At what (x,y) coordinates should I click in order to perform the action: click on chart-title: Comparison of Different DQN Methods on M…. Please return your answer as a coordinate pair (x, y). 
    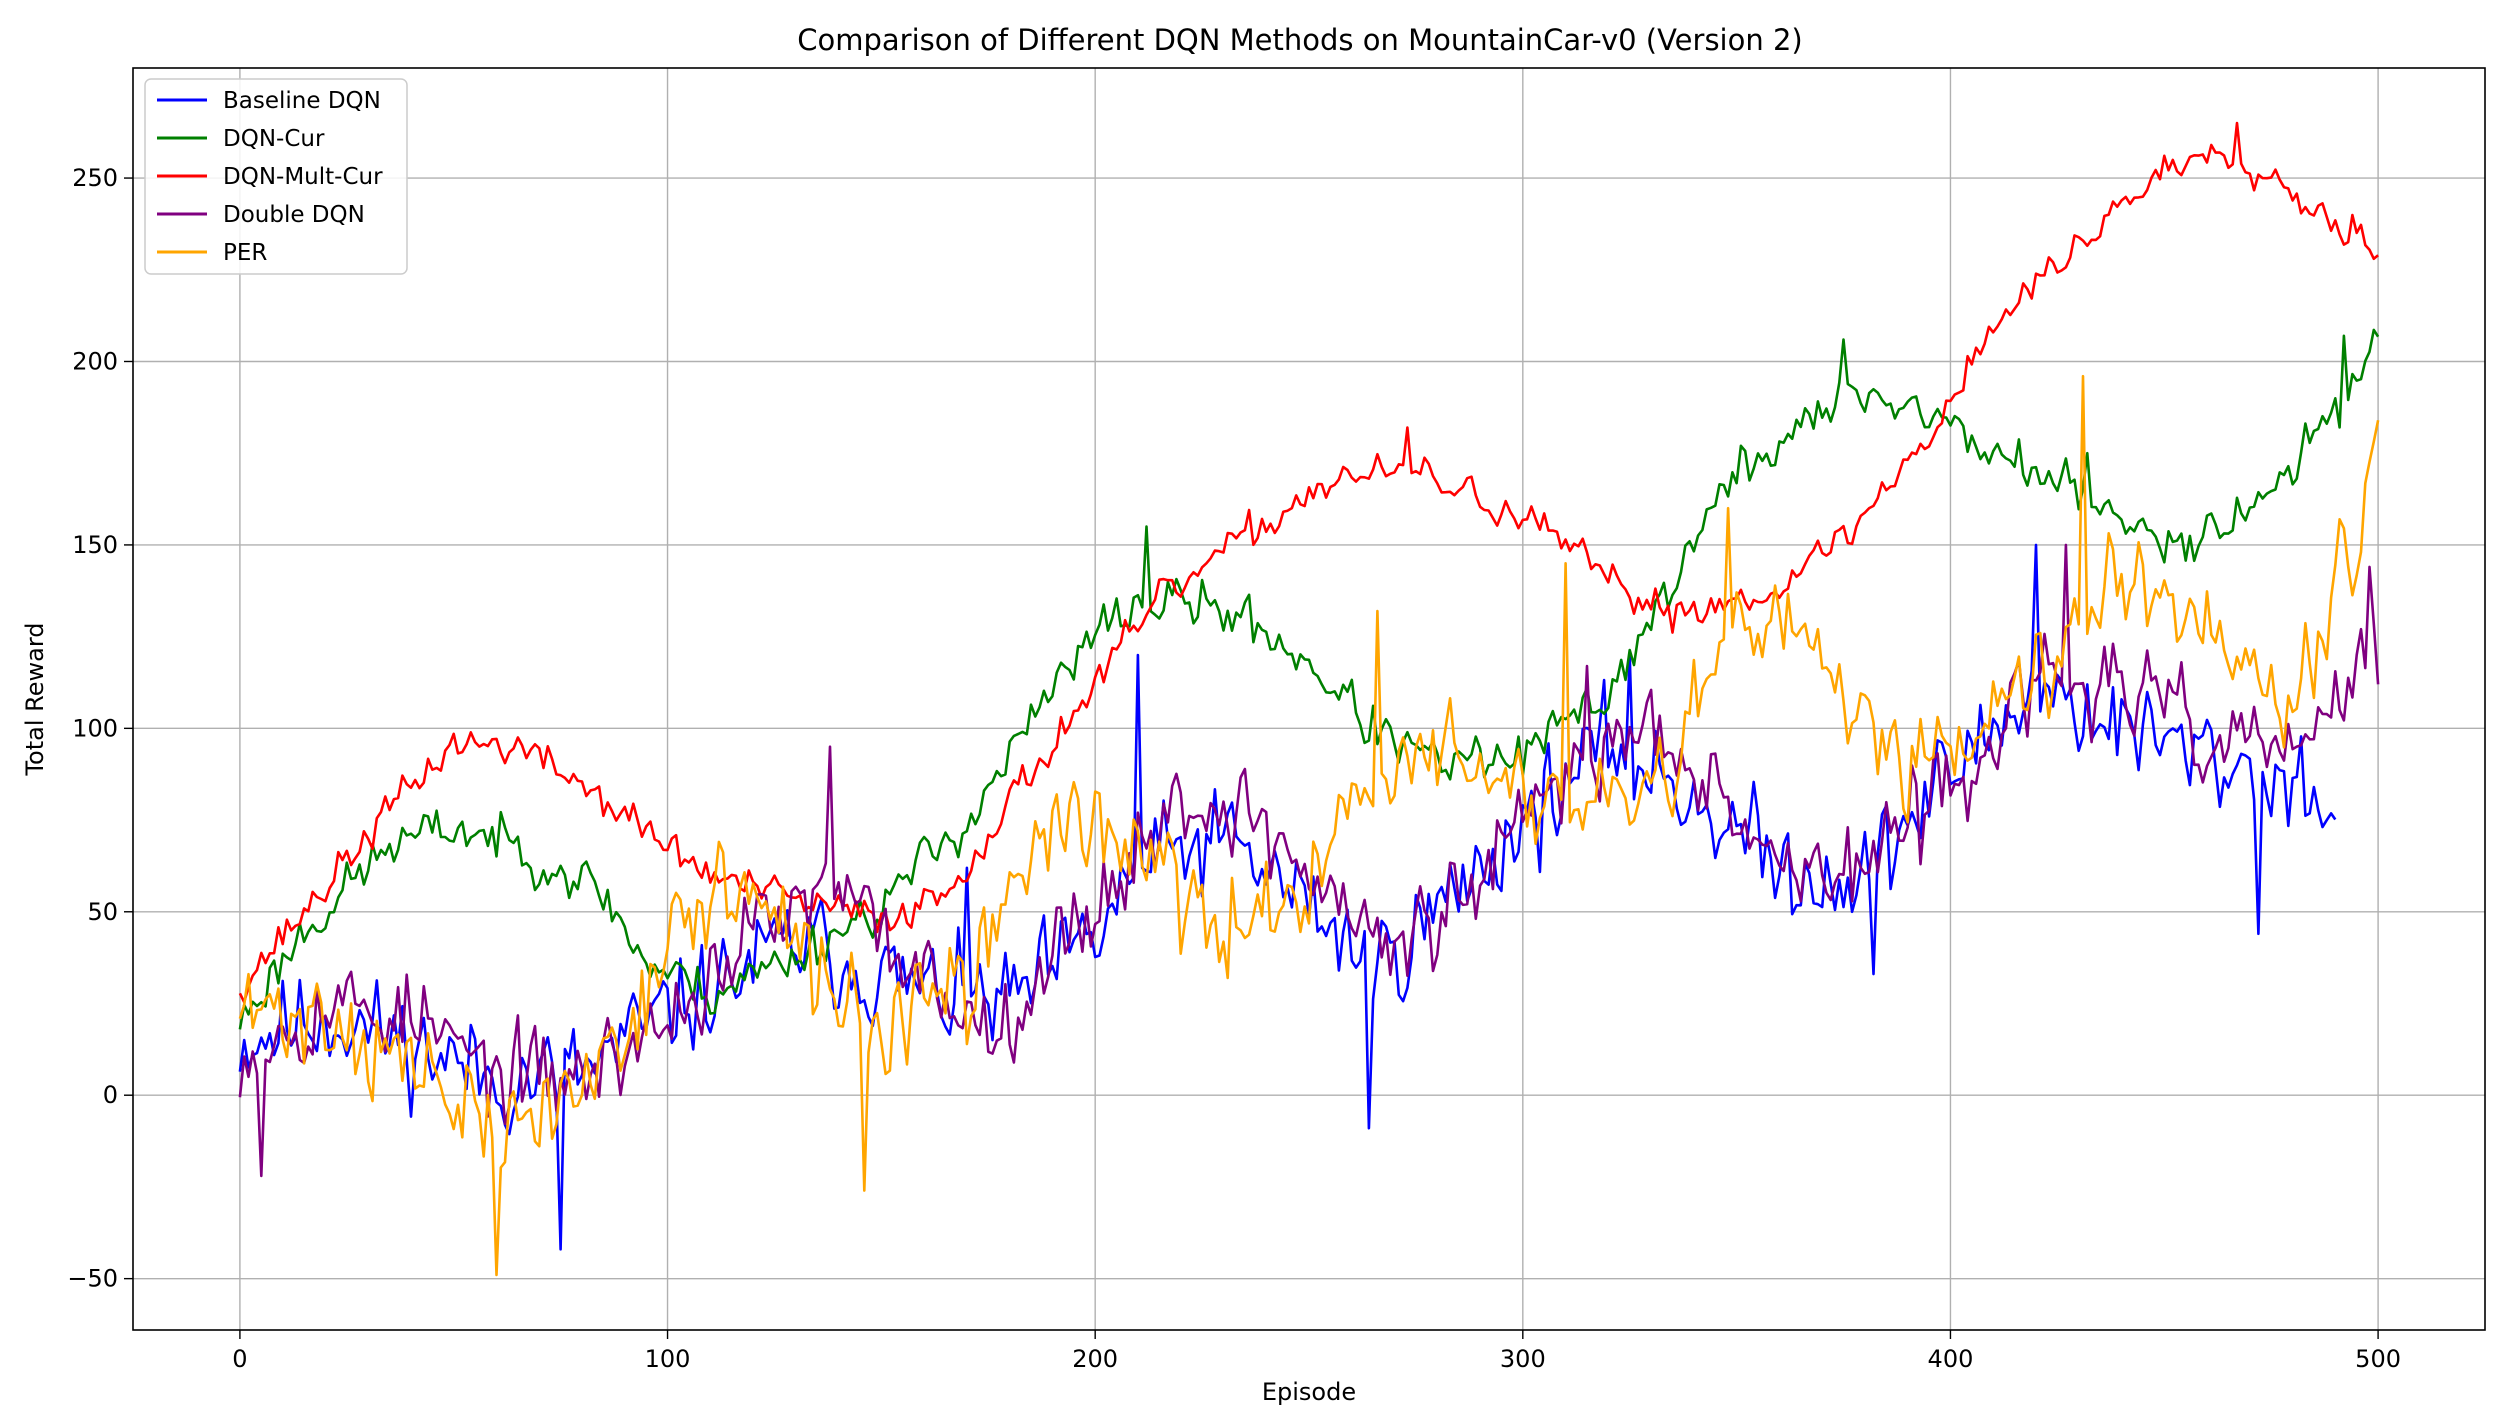
    Looking at the image, I should click on (1299, 40).